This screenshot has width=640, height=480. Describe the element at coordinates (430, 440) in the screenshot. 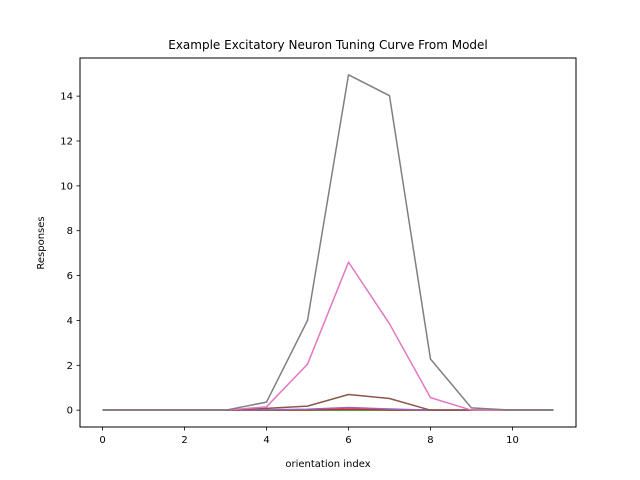

I see `x-tick-label: 8` at that location.